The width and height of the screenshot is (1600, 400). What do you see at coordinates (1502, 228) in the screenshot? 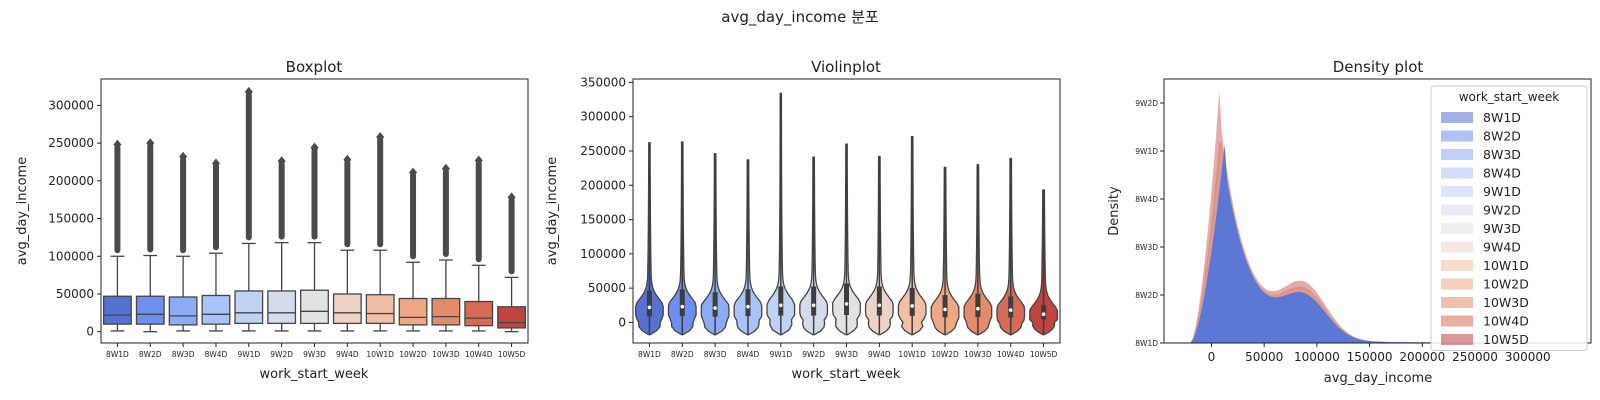
I see `density-legend-label: 9W3D` at bounding box center [1502, 228].